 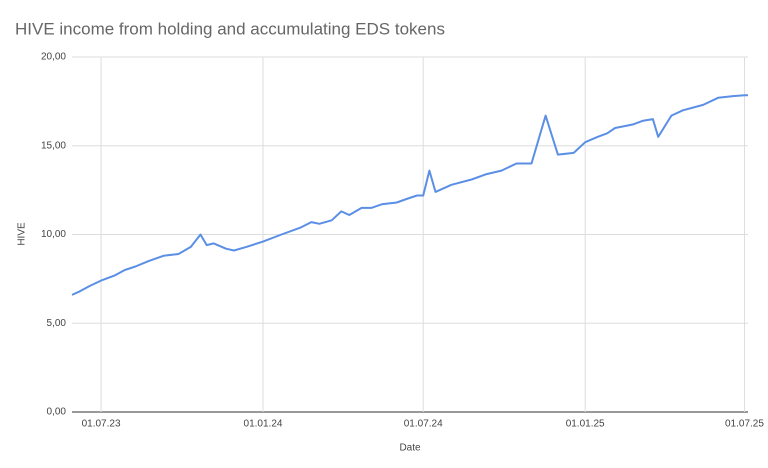 I want to click on x-tick-label: 01.01.24, so click(x=263, y=424).